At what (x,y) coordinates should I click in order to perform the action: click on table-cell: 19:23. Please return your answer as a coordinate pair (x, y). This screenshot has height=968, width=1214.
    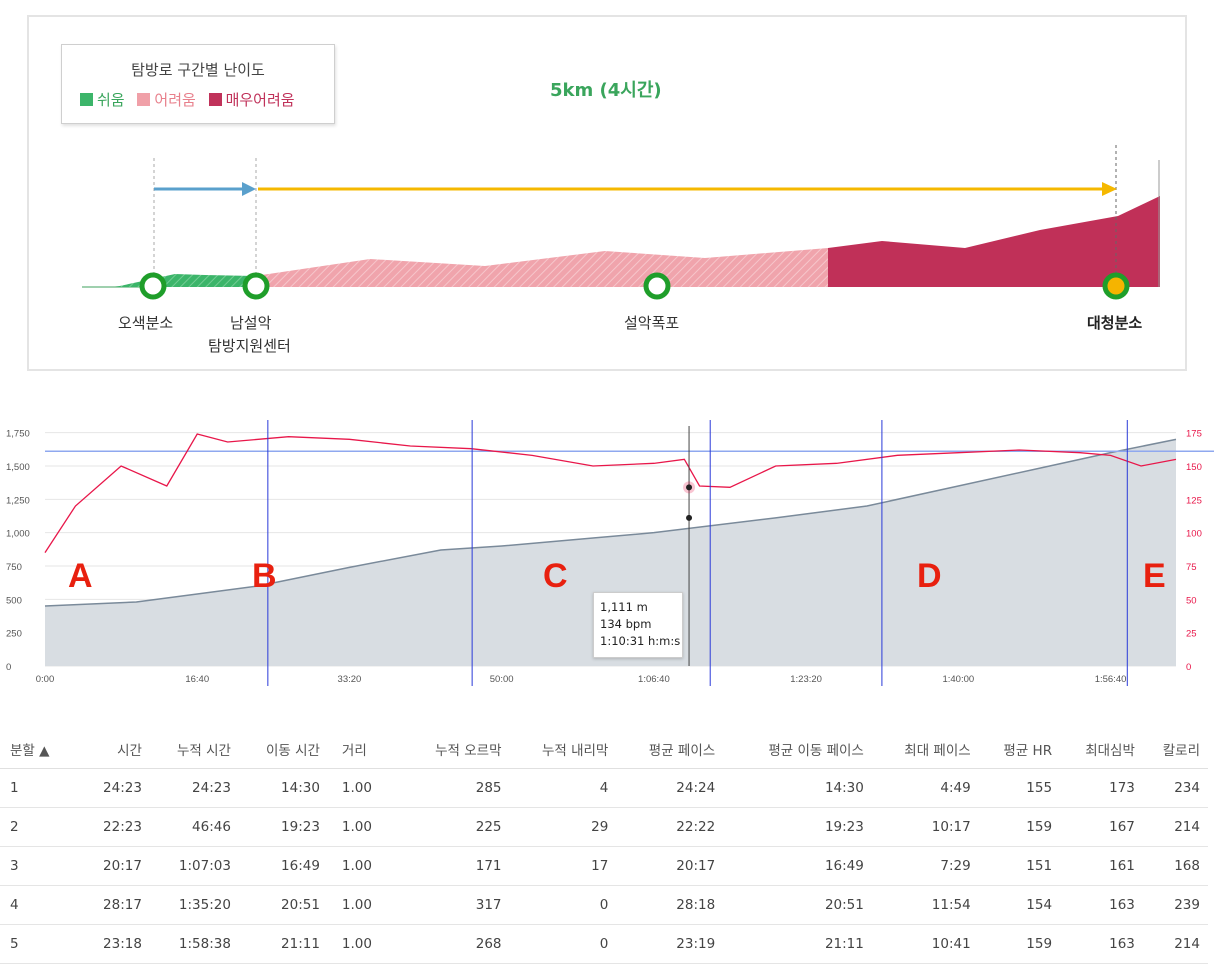
    Looking at the image, I should click on (283, 827).